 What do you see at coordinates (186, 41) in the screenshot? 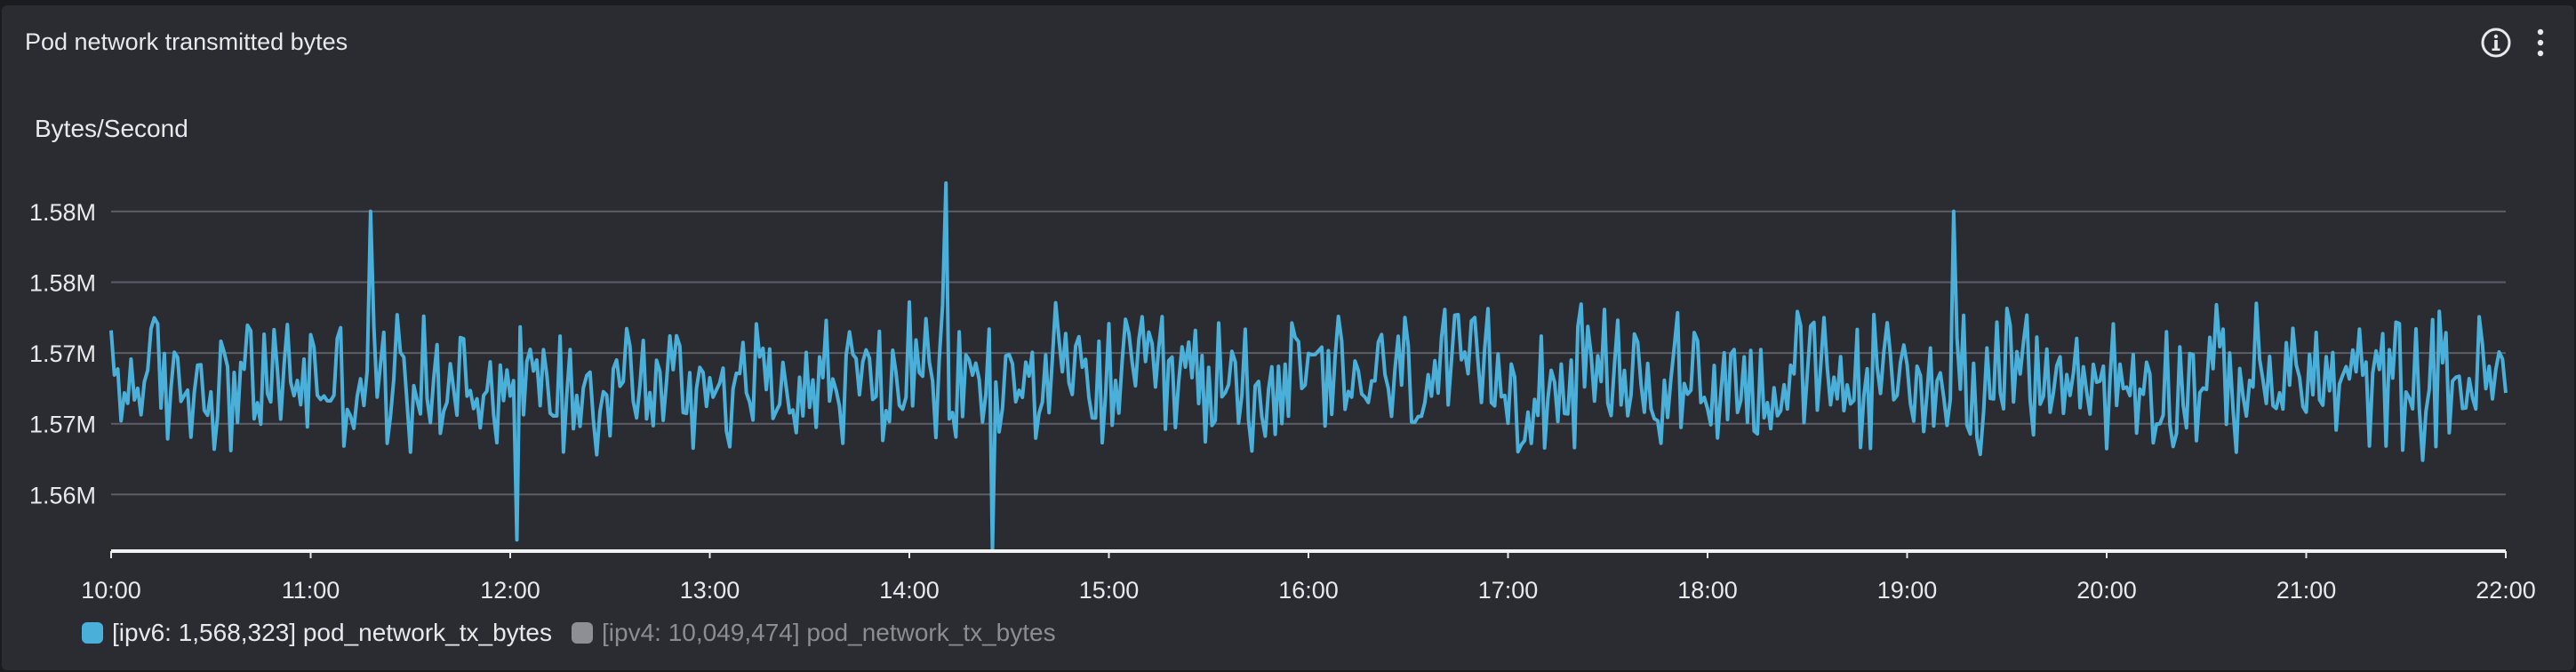
I see `panel-title: Pod network transmitted bytes` at bounding box center [186, 41].